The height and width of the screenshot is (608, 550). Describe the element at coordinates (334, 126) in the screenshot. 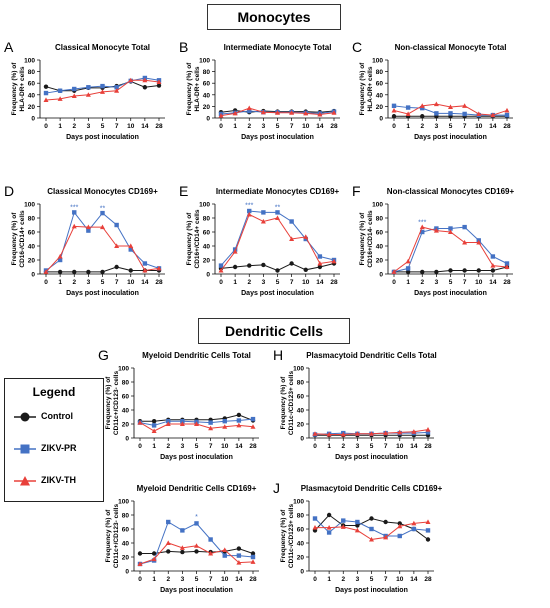

I see `panel-b-x-tick-label: 28` at that location.